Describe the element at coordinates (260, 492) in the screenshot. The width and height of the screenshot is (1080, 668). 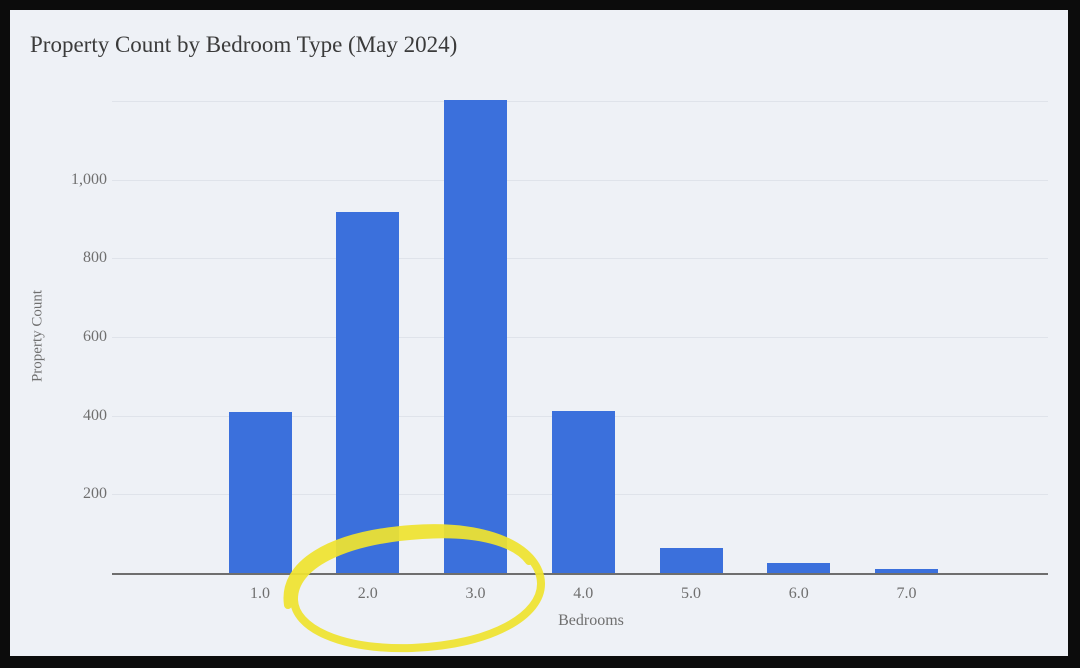
I see `bar-1.0` at that location.